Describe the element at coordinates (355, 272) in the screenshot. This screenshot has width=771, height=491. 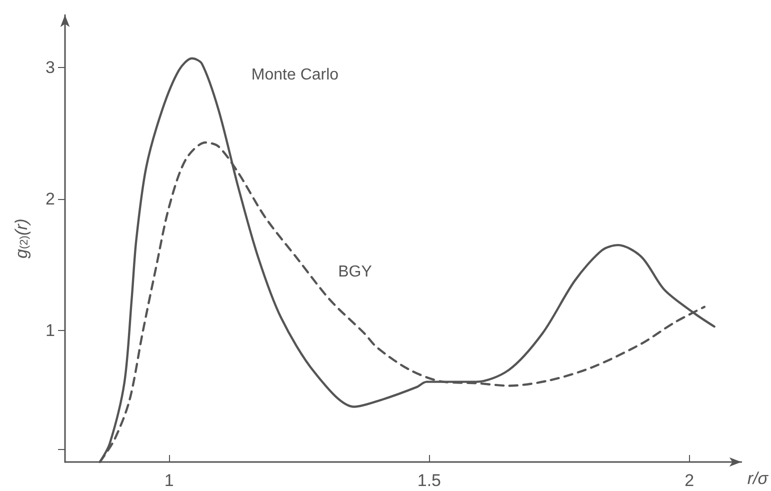
I see `annotation: BGY` at that location.